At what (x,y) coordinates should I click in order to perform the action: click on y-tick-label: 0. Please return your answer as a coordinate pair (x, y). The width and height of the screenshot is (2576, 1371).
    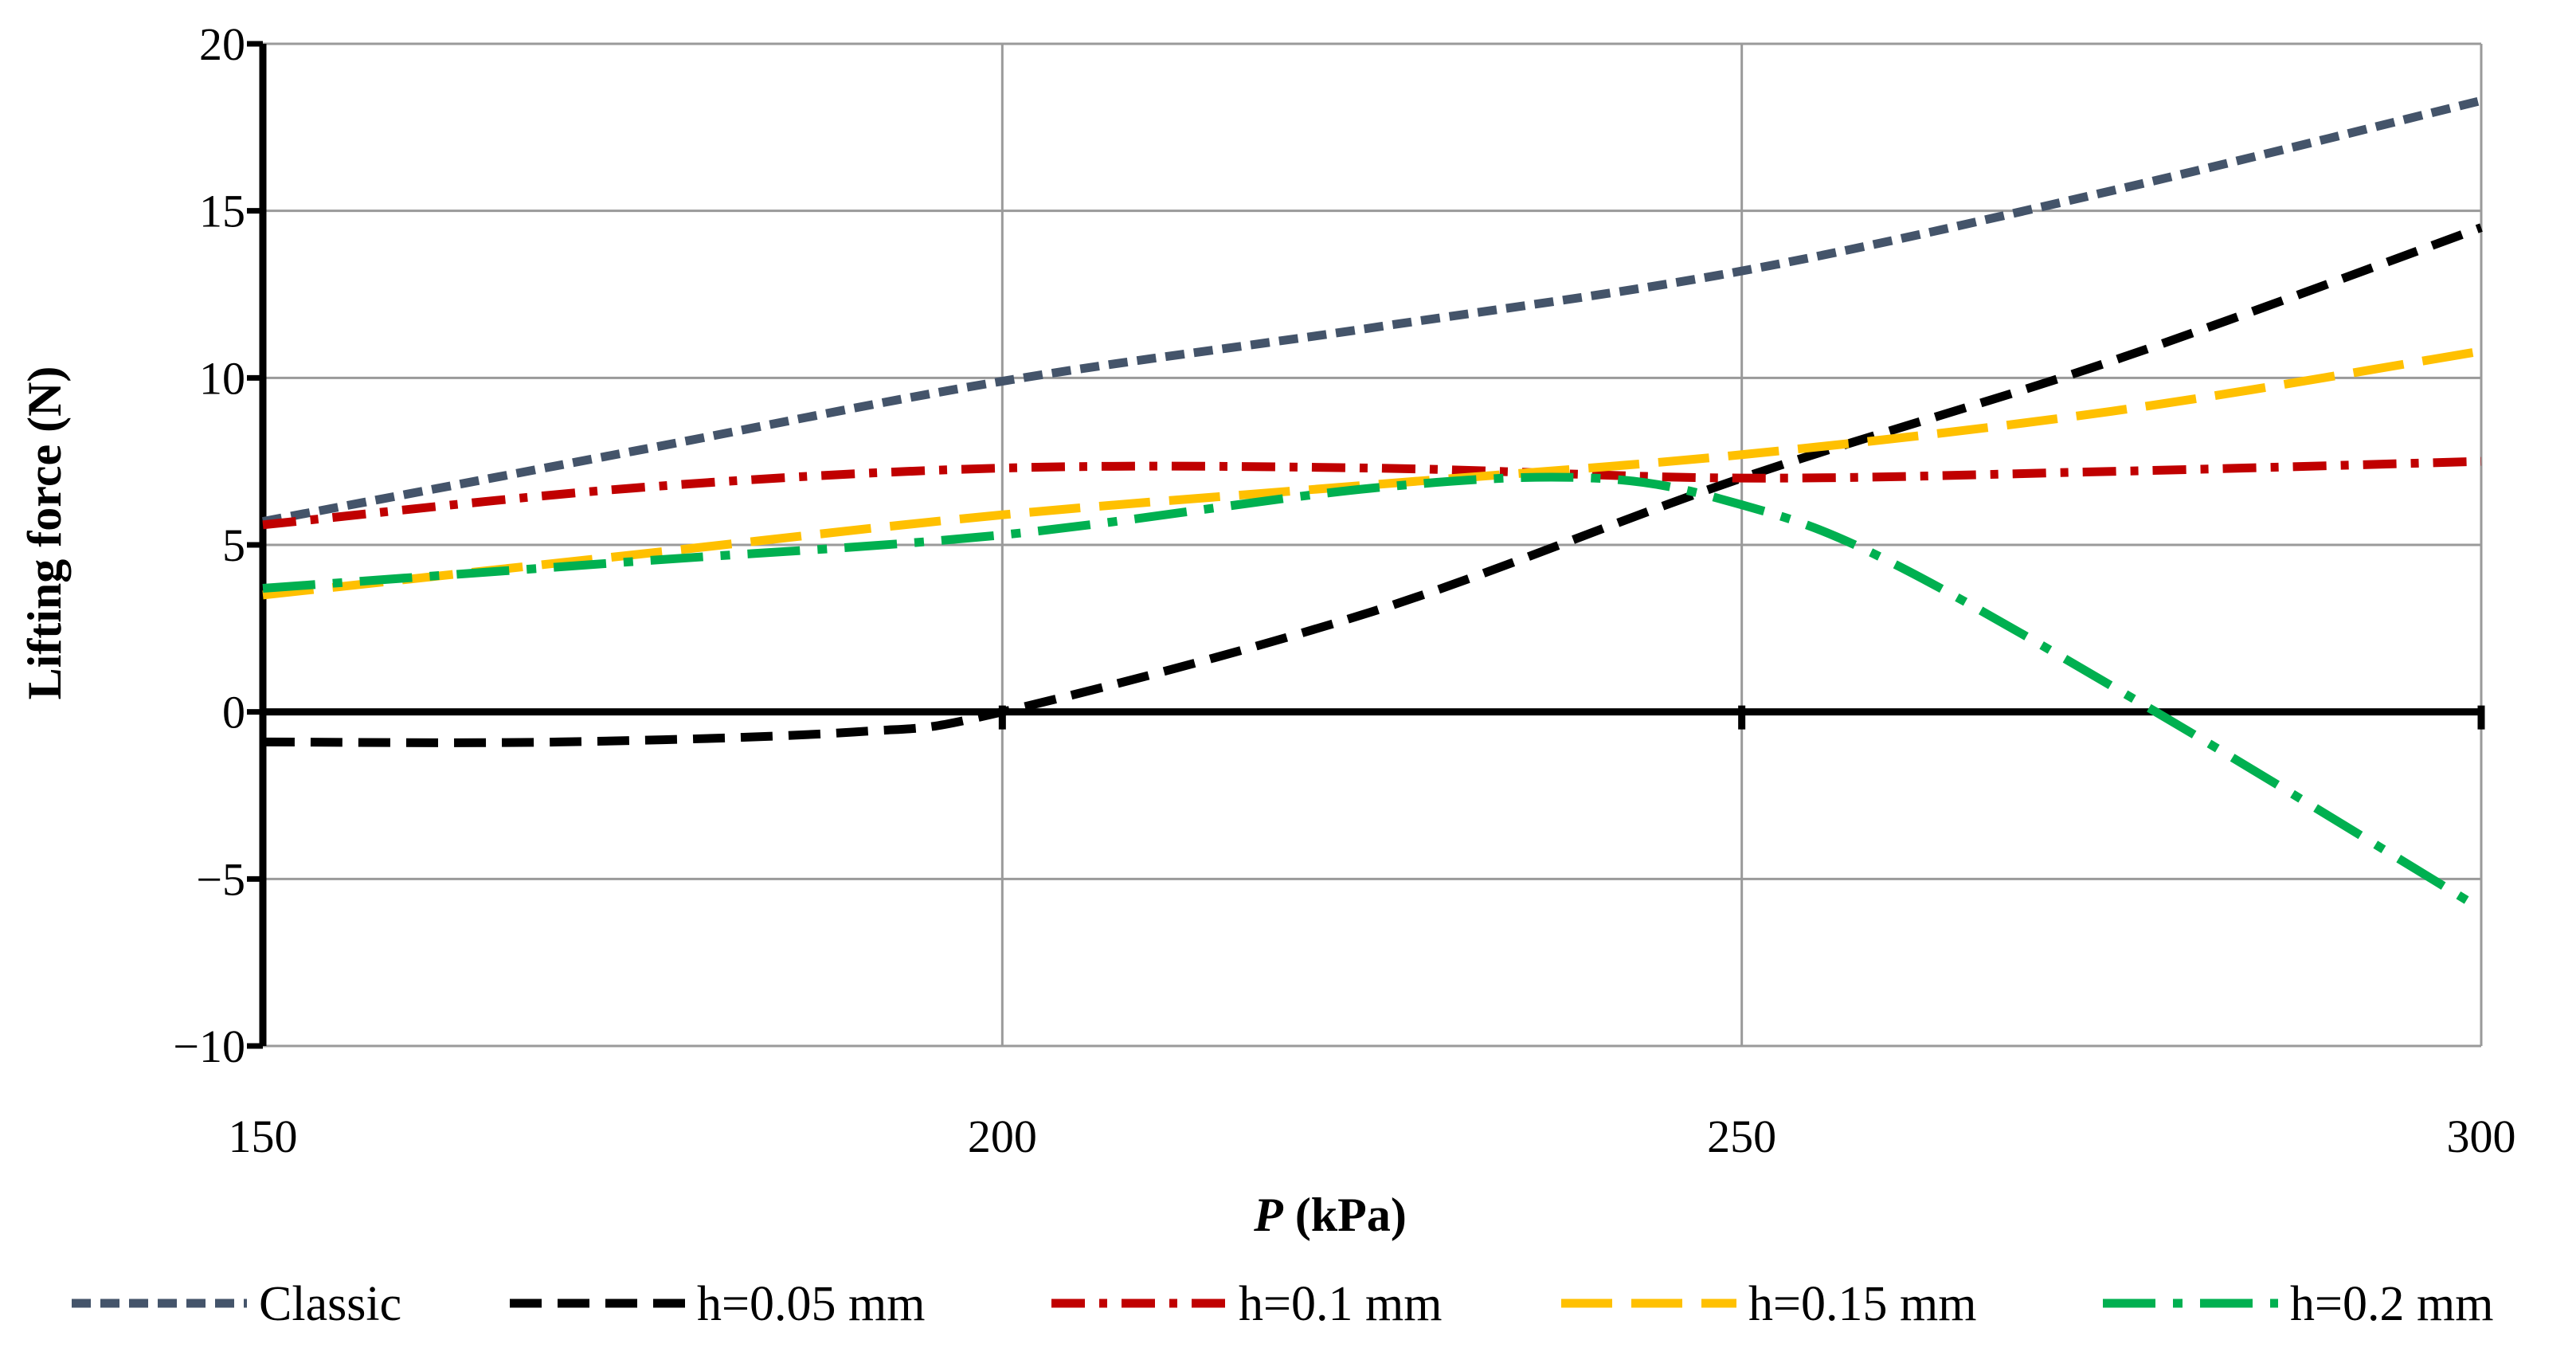
    Looking at the image, I should click on (233, 713).